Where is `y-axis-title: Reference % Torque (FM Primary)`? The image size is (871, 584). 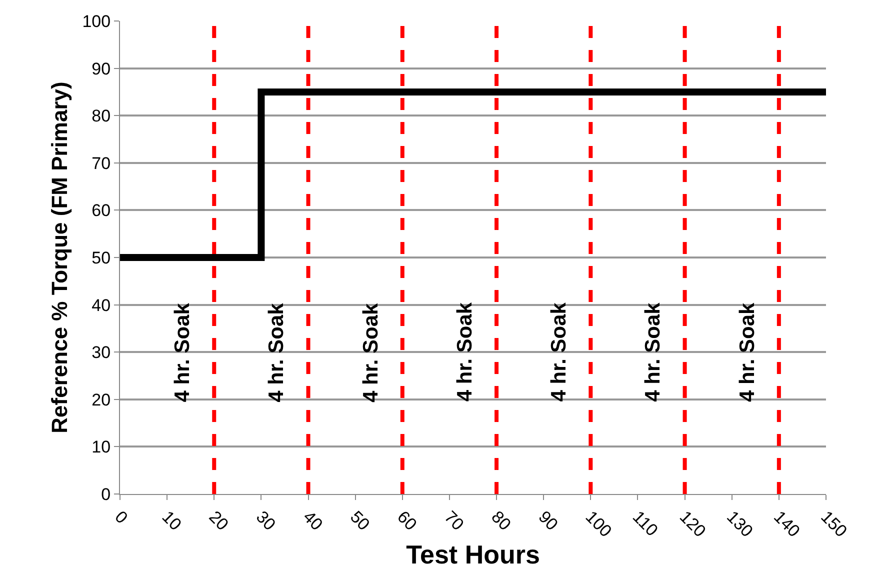
y-axis-title: Reference % Torque (FM Primary) is located at coordinates (59, 258).